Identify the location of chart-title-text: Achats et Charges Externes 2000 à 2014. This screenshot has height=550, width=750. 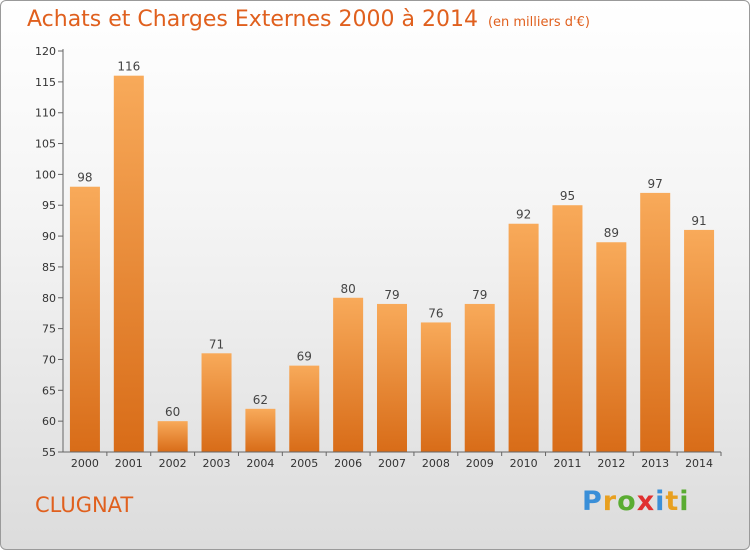
(252, 19).